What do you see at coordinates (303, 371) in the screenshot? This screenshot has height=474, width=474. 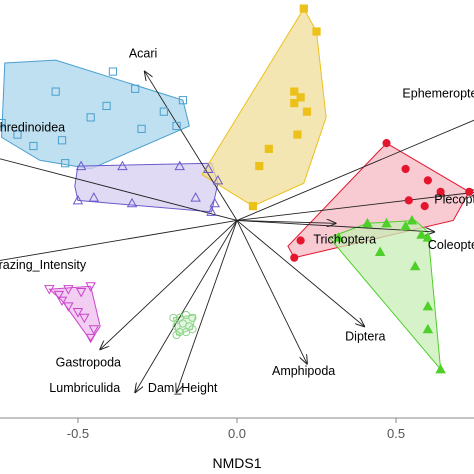 I see `vector-label-amphipoda: Amphipoda` at bounding box center [303, 371].